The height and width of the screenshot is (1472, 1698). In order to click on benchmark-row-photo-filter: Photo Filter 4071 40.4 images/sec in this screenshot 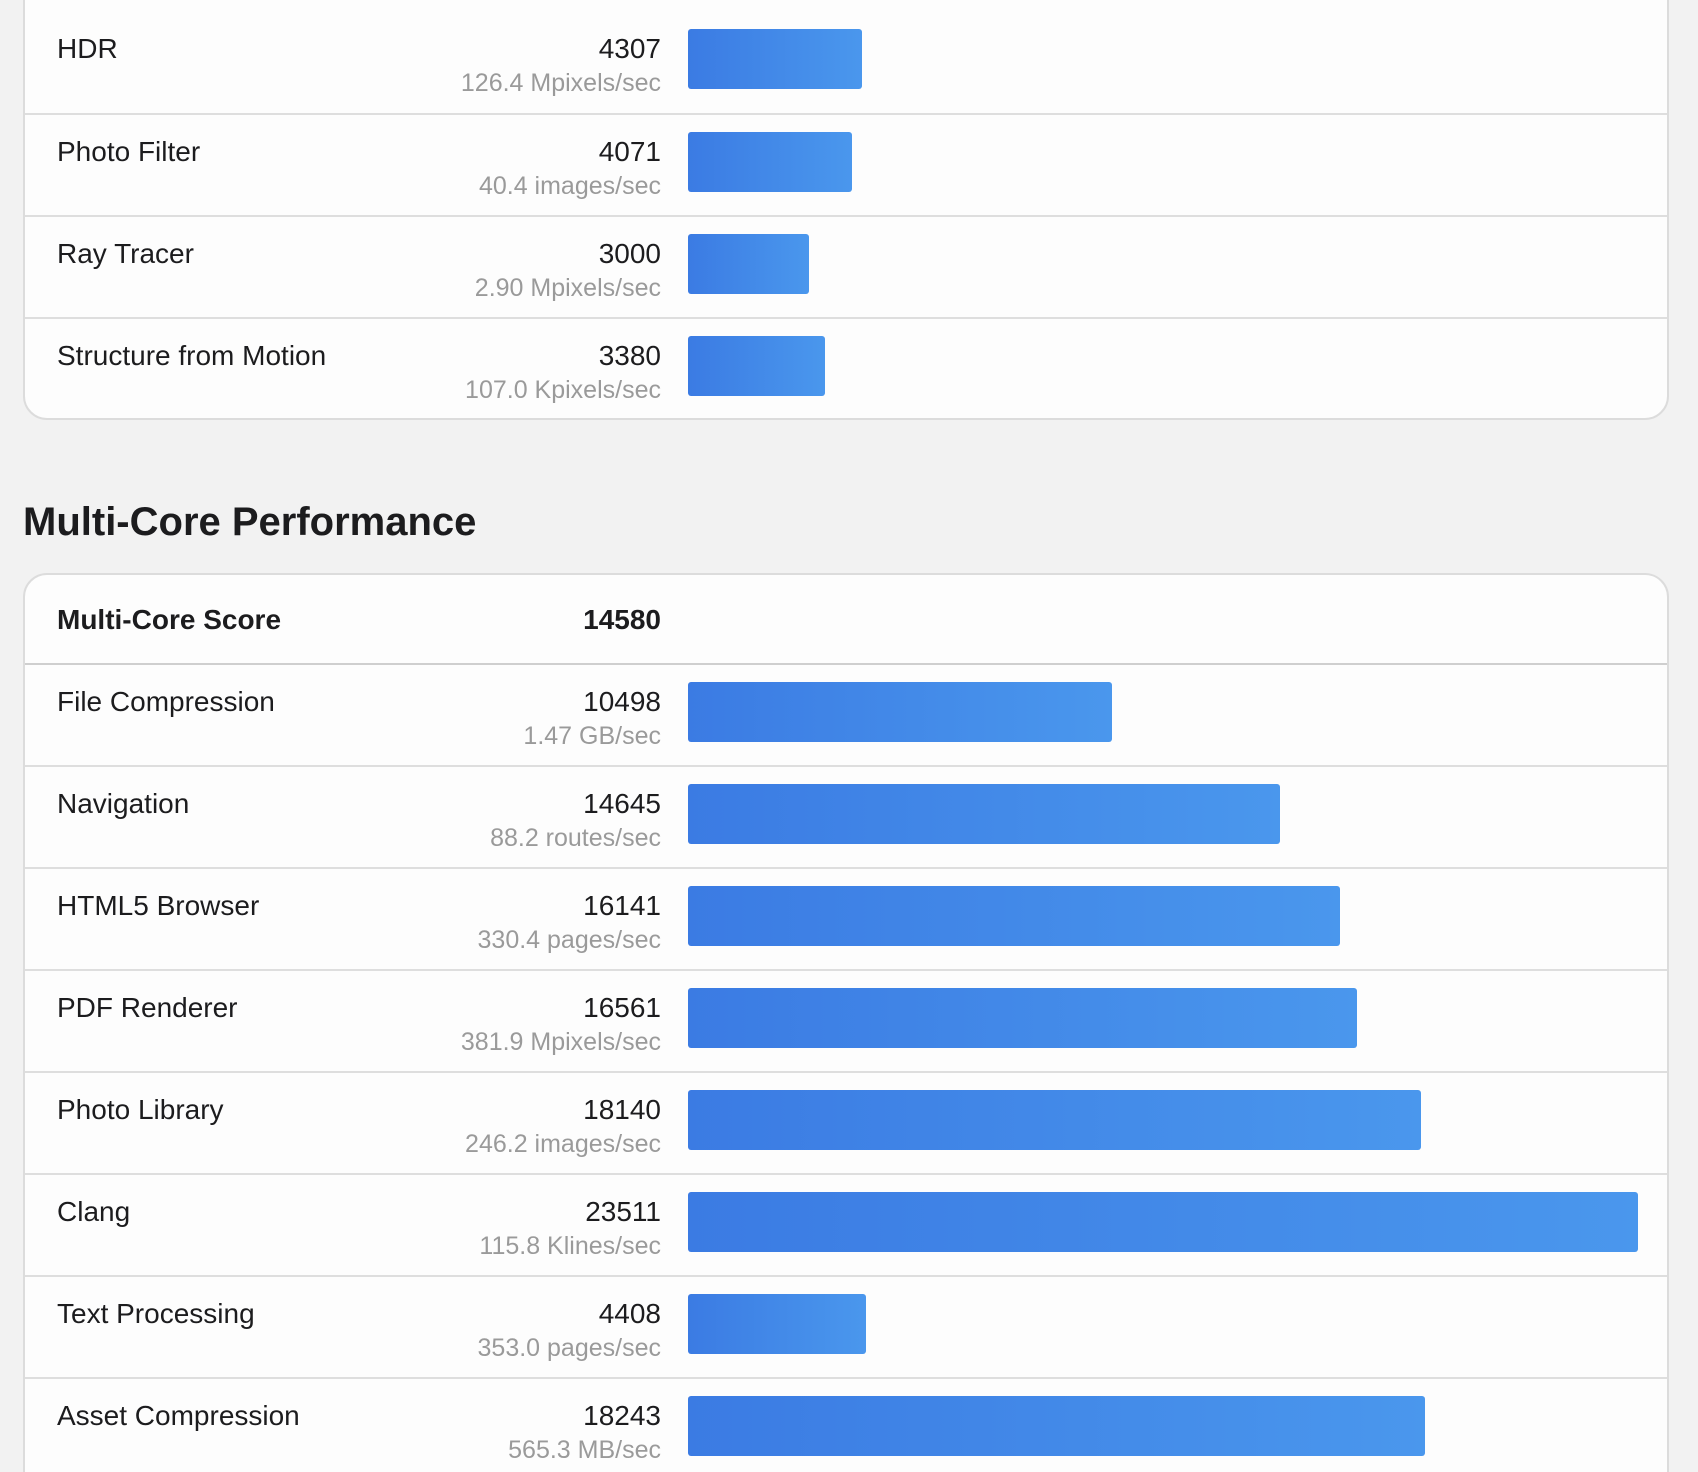, I will do `click(846, 166)`.